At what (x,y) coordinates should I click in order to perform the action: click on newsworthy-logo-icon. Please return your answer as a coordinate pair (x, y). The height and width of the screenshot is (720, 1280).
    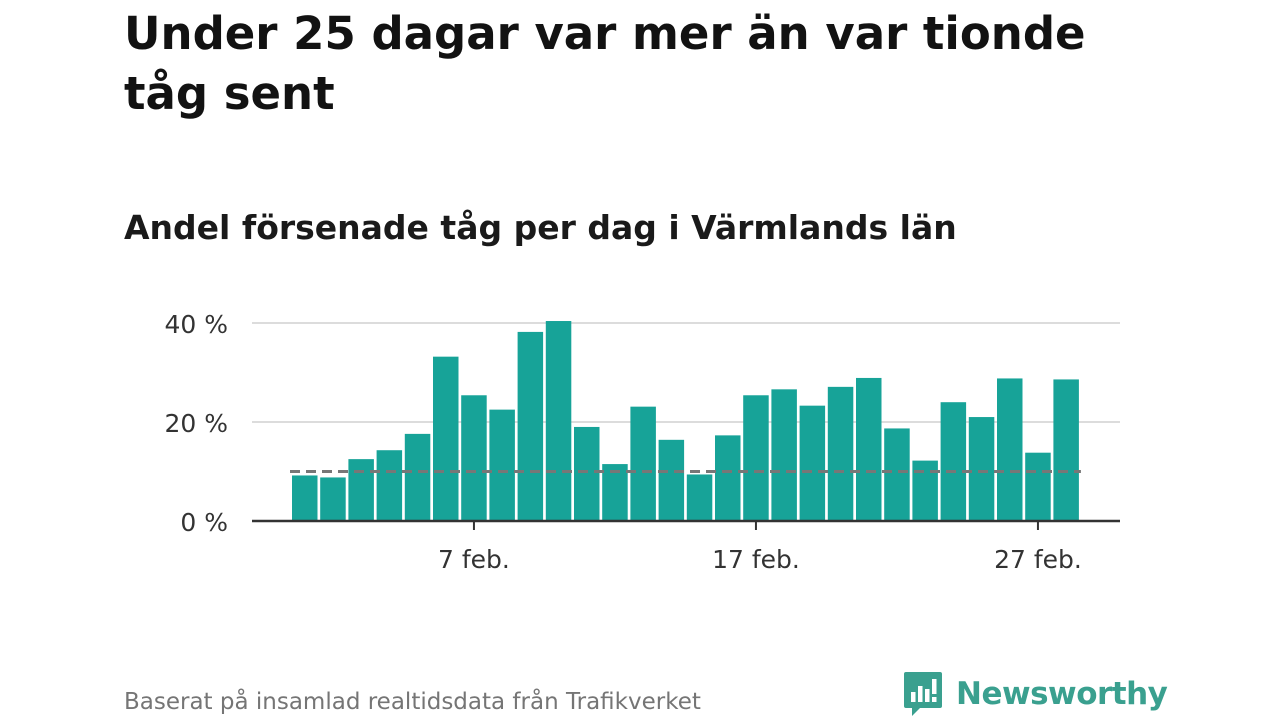
    Looking at the image, I should click on (923, 694).